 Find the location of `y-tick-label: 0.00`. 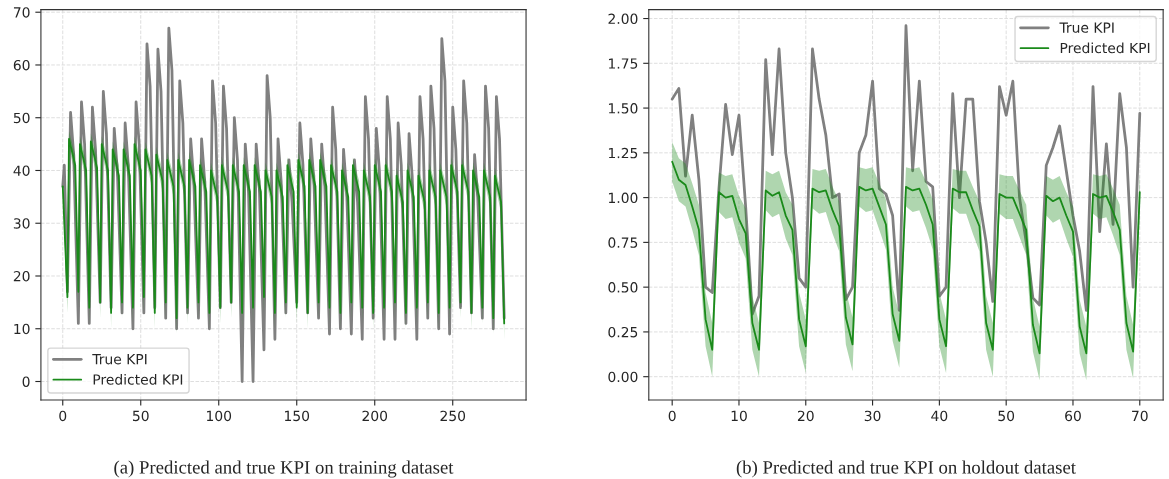

y-tick-label: 0.00 is located at coordinates (623, 377).